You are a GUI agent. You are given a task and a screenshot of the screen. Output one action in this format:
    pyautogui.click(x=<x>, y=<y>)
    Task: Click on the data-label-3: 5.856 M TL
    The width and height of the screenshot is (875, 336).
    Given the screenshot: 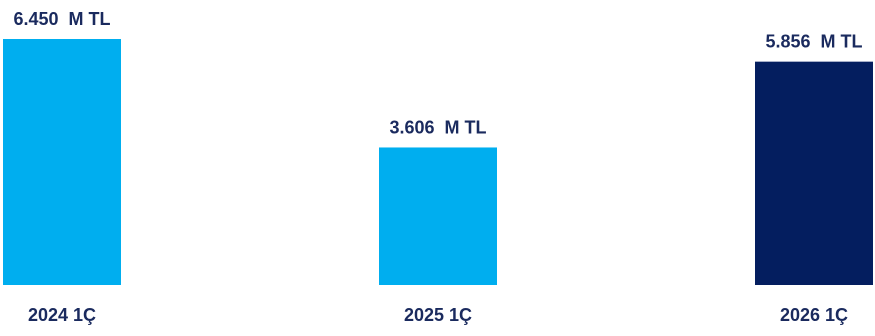 What is the action you would take?
    pyautogui.click(x=813, y=42)
    